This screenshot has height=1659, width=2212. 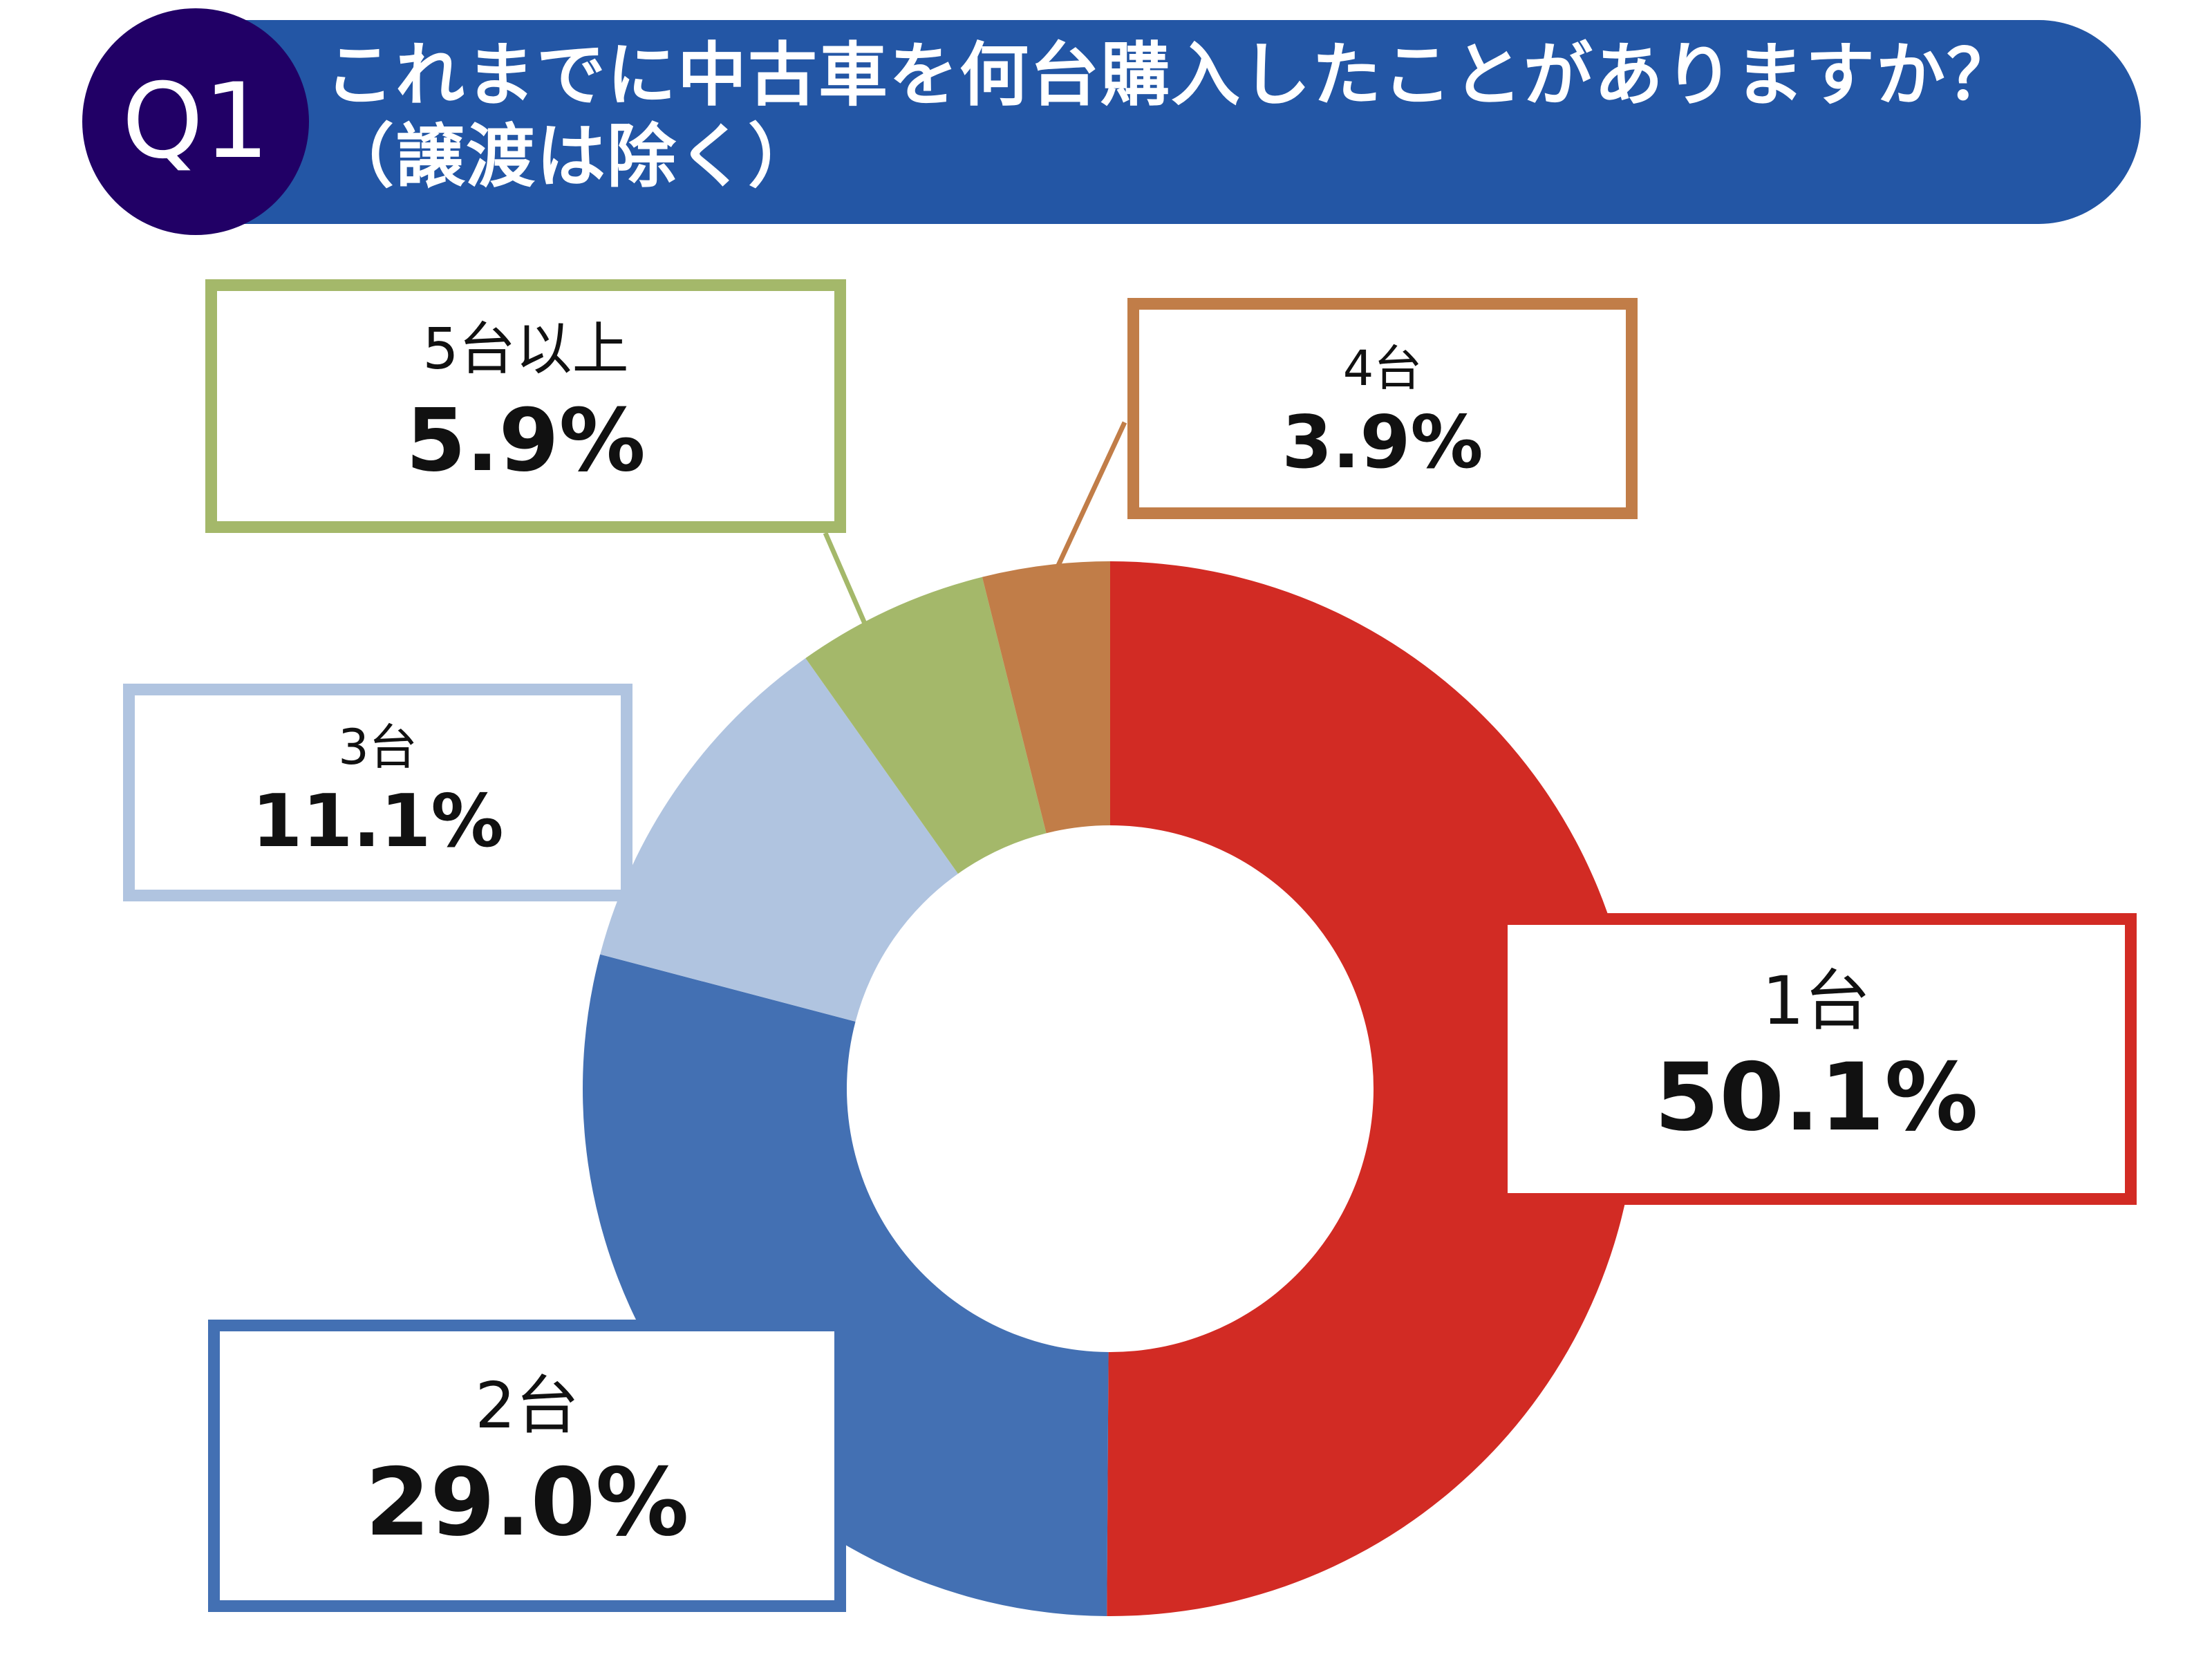 I want to click on category-label: 4台, so click(x=1382, y=368).